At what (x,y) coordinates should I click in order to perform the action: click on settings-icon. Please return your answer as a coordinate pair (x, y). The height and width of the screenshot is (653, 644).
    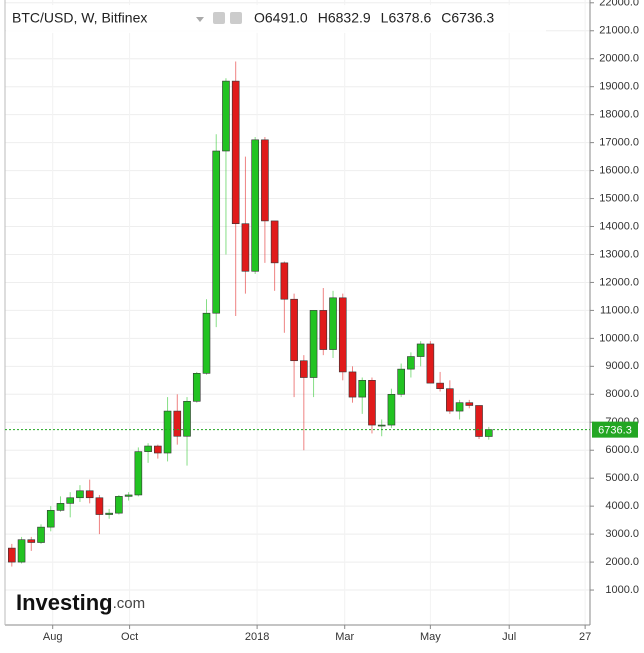
    Looking at the image, I should click on (219, 18).